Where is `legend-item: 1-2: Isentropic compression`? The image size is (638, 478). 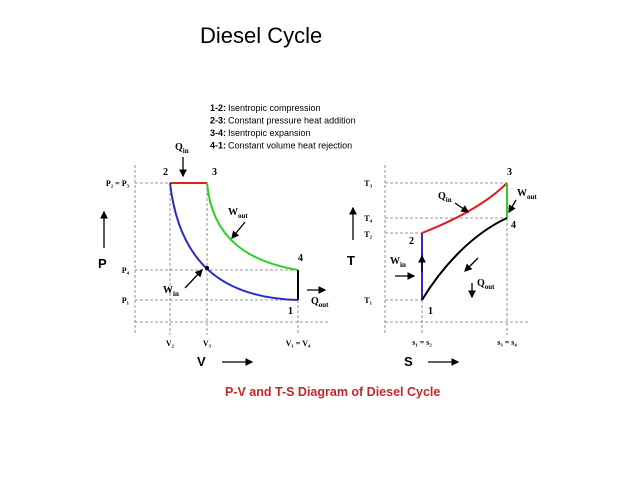
legend-item: 1-2: Isentropic compression is located at coordinates (265, 108).